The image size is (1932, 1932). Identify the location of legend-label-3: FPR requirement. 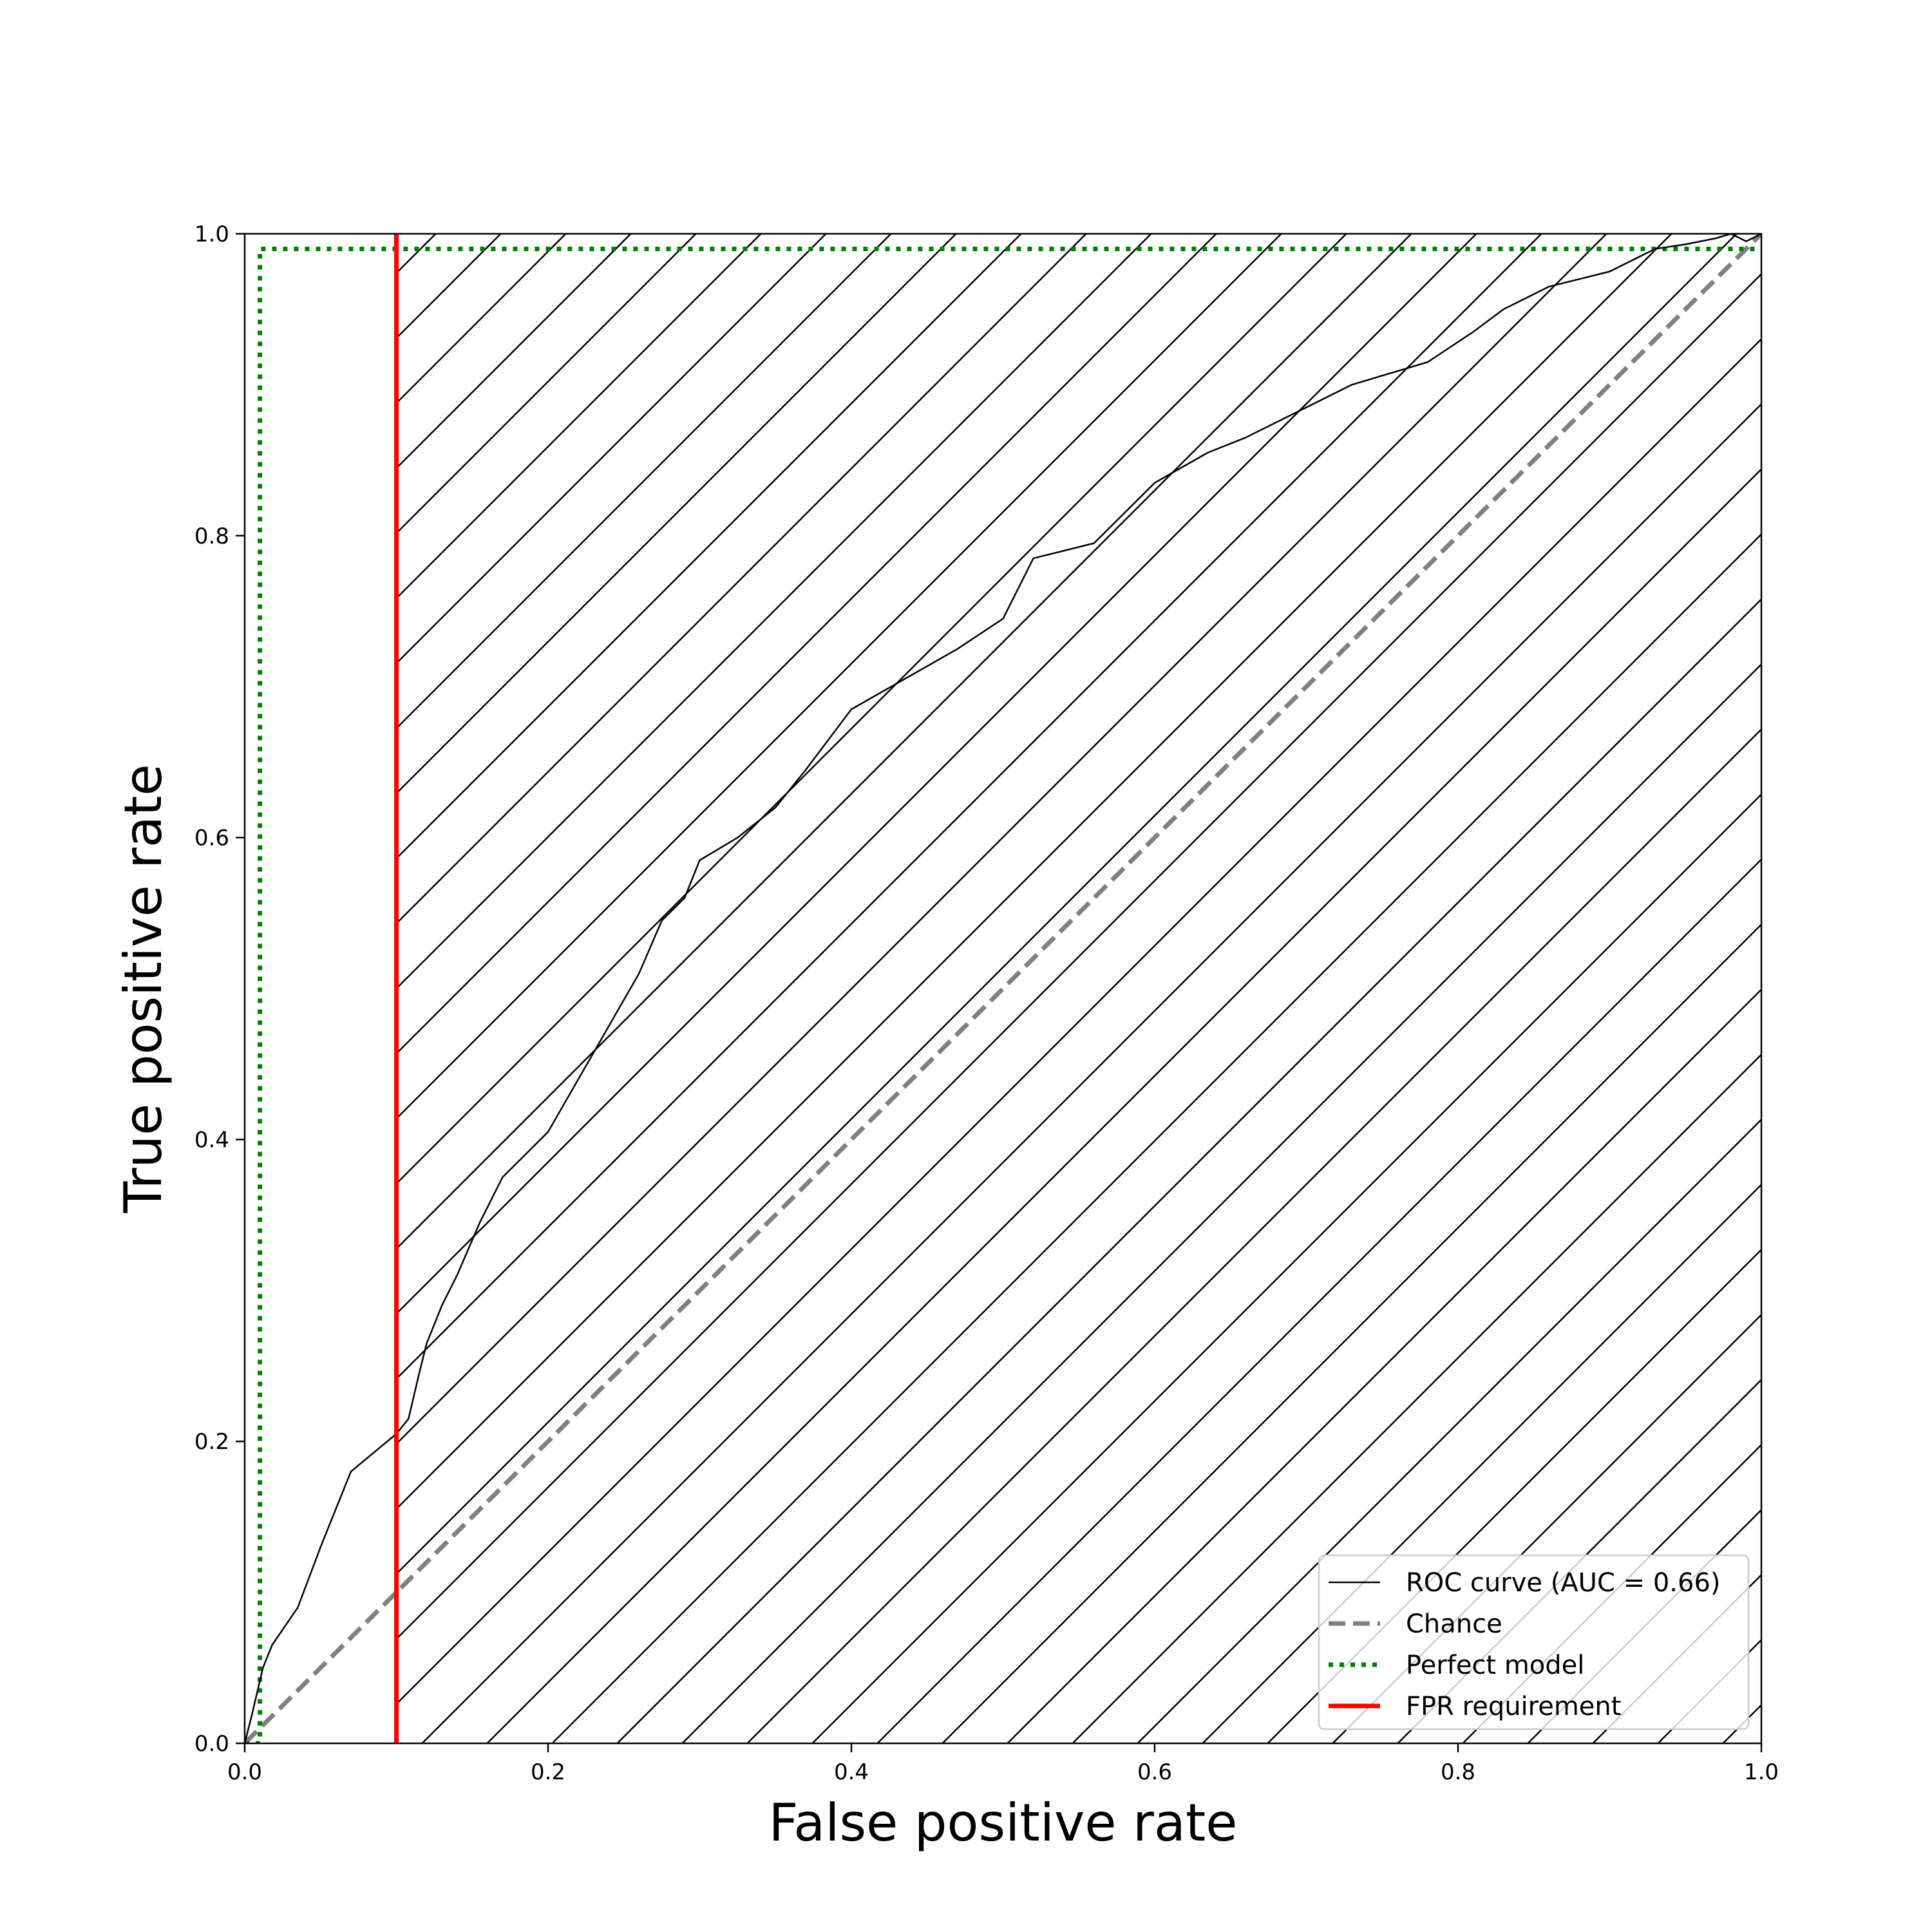
(1513, 1706).